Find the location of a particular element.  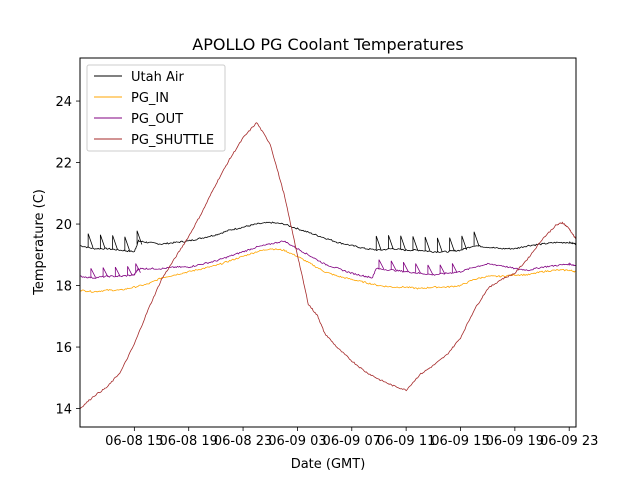

legend-label: PG_IN is located at coordinates (150, 98).